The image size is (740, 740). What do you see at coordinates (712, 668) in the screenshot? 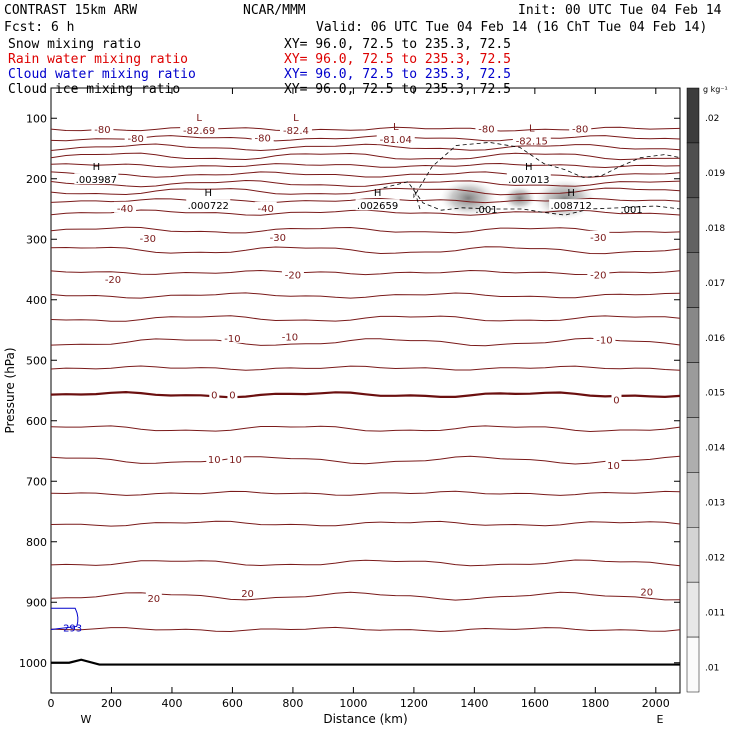
I see `colorbar-label: .01` at bounding box center [712, 668].